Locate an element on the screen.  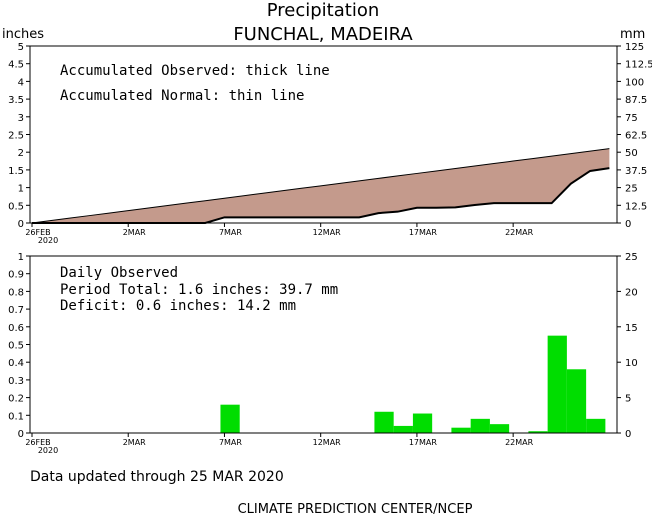
y-tick-label-right: 87.5 is located at coordinates (636, 100).